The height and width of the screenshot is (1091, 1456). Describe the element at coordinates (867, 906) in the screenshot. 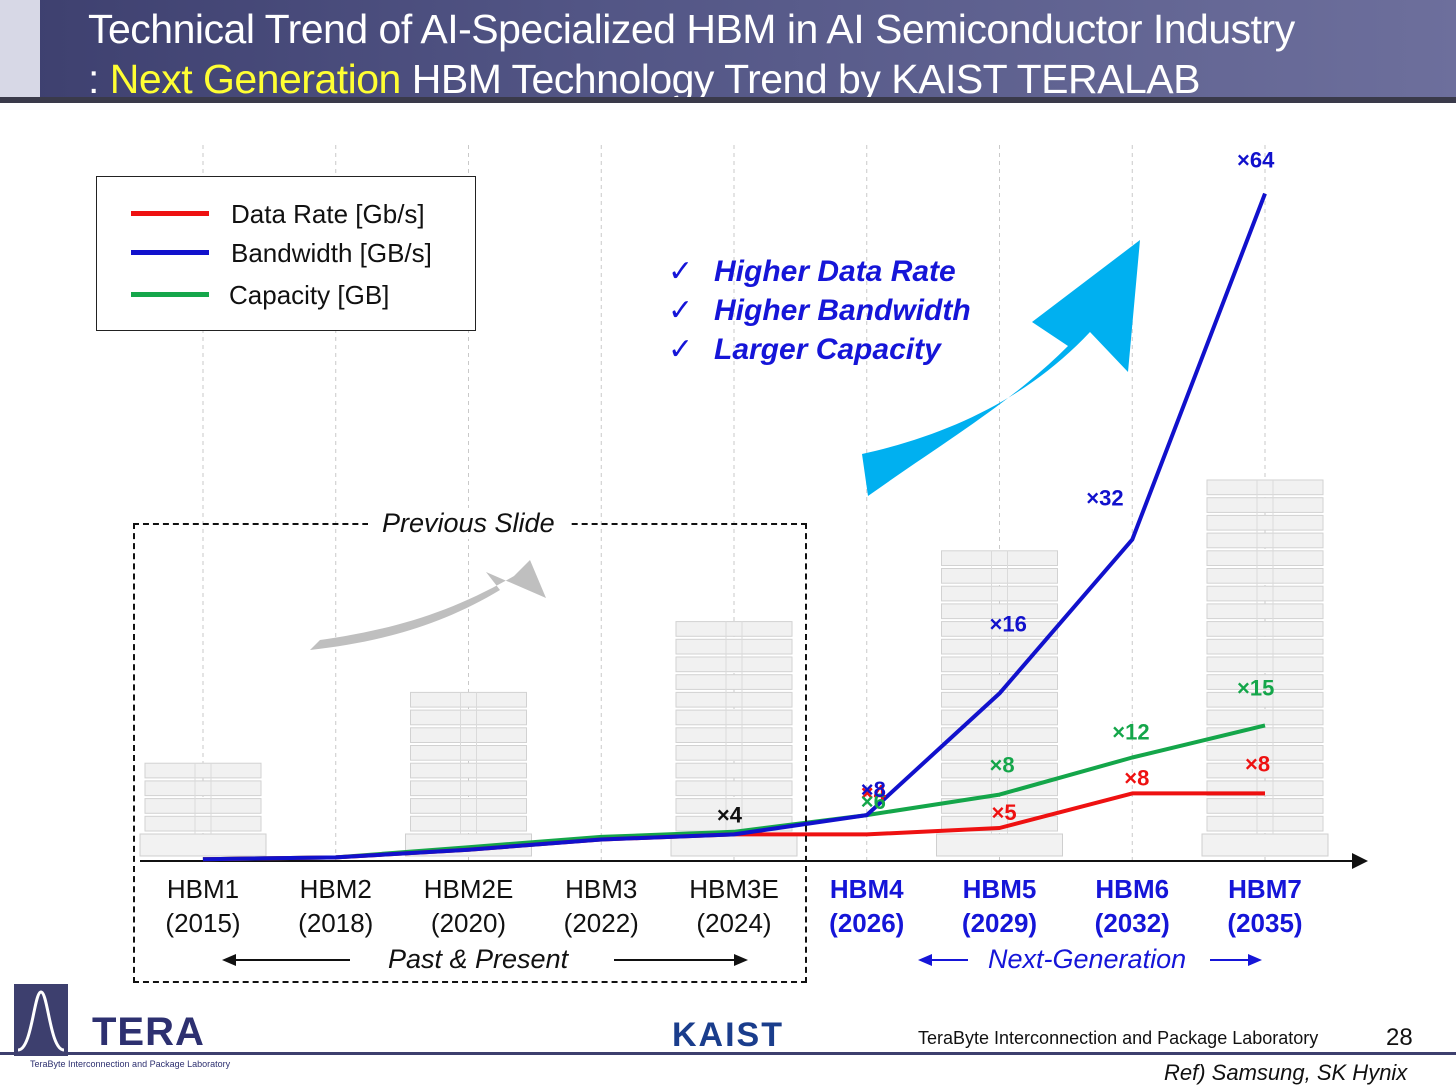

I see `x-tick-label-hbm4: HBM4 (2026)` at that location.